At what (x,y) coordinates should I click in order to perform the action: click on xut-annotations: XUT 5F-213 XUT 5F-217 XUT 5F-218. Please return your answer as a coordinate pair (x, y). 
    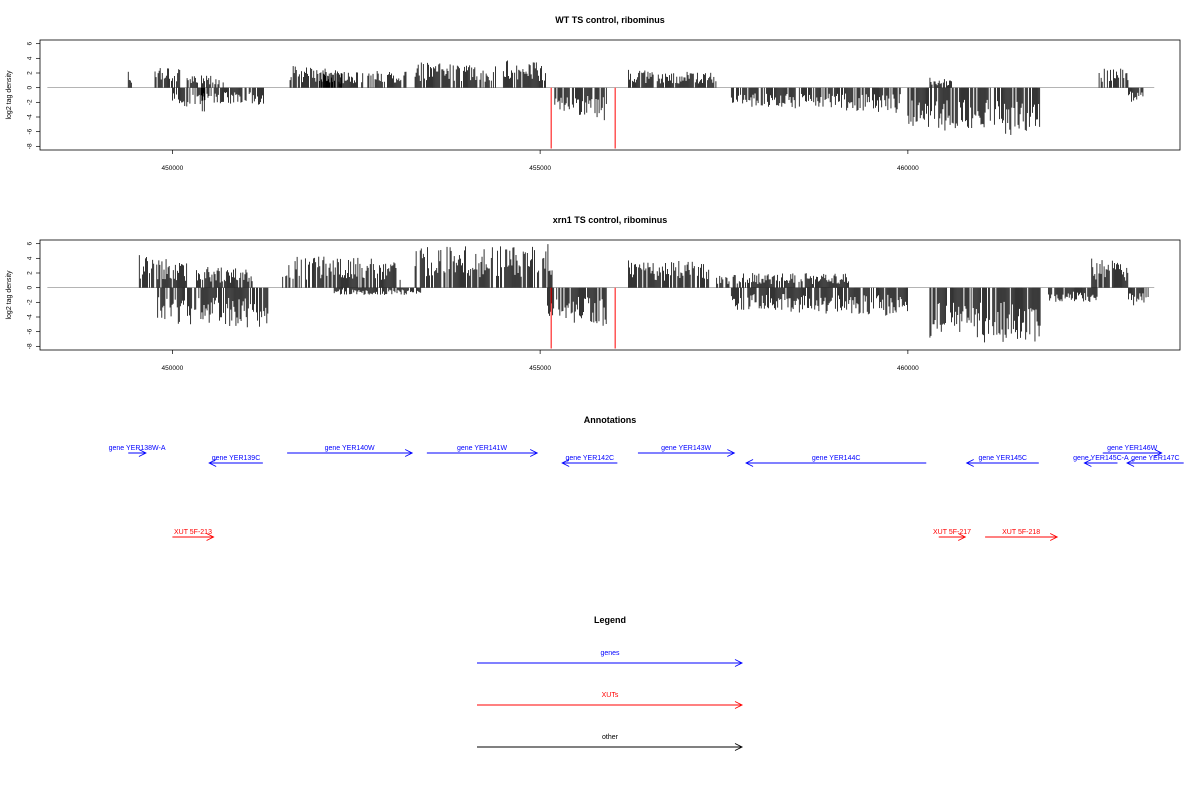
    Looking at the image, I should click on (615, 535).